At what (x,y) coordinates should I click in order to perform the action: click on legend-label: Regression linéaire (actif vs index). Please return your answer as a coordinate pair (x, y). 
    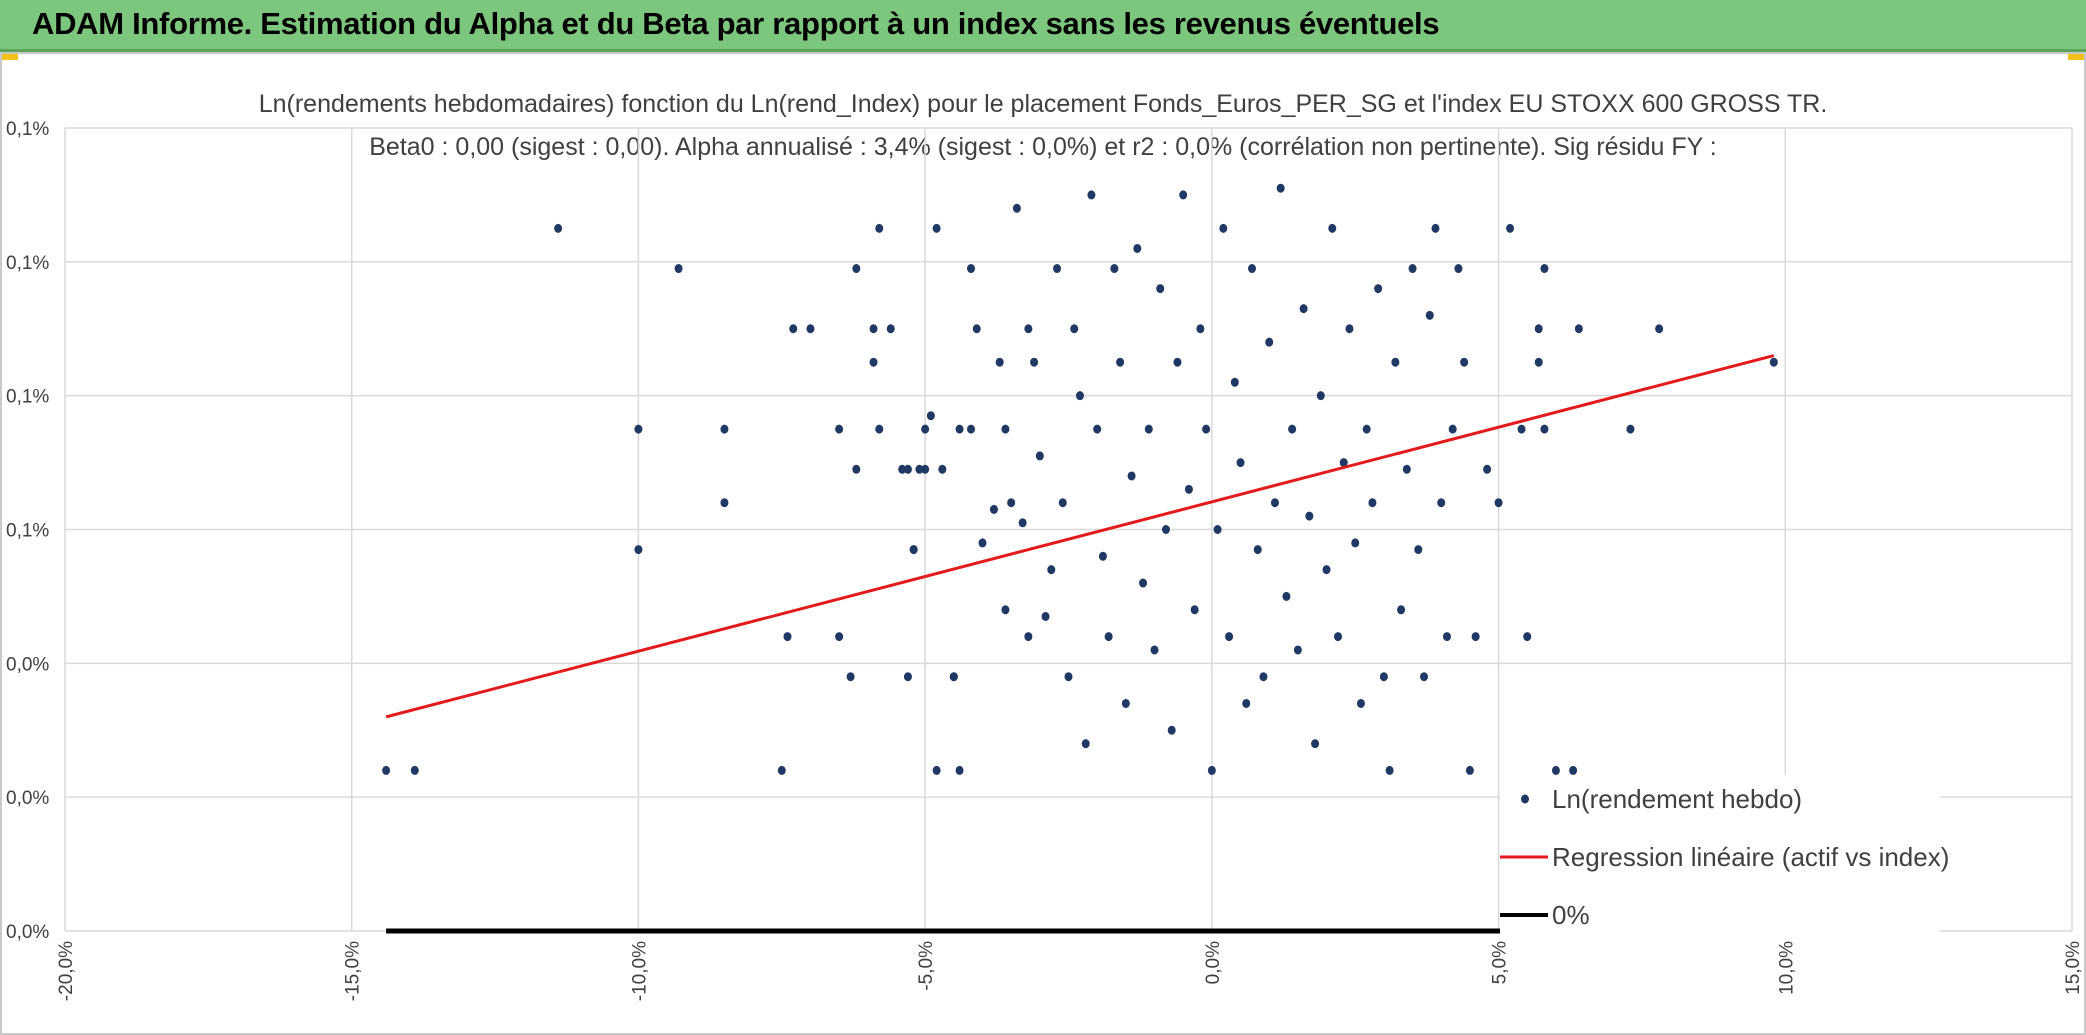
    Looking at the image, I should click on (1750, 857).